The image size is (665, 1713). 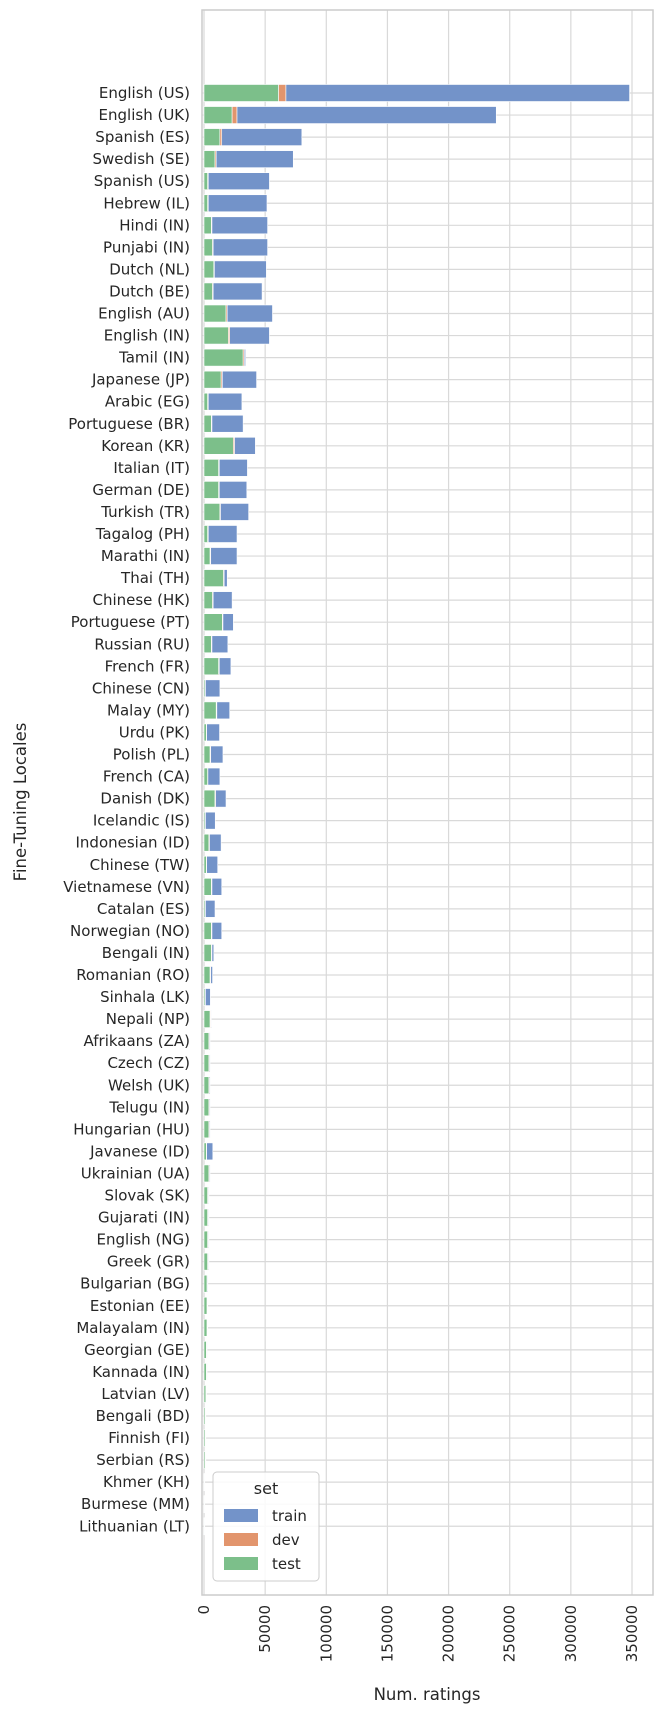 What do you see at coordinates (147, 336) in the screenshot?
I see `y-tick-label: English (IN)` at bounding box center [147, 336].